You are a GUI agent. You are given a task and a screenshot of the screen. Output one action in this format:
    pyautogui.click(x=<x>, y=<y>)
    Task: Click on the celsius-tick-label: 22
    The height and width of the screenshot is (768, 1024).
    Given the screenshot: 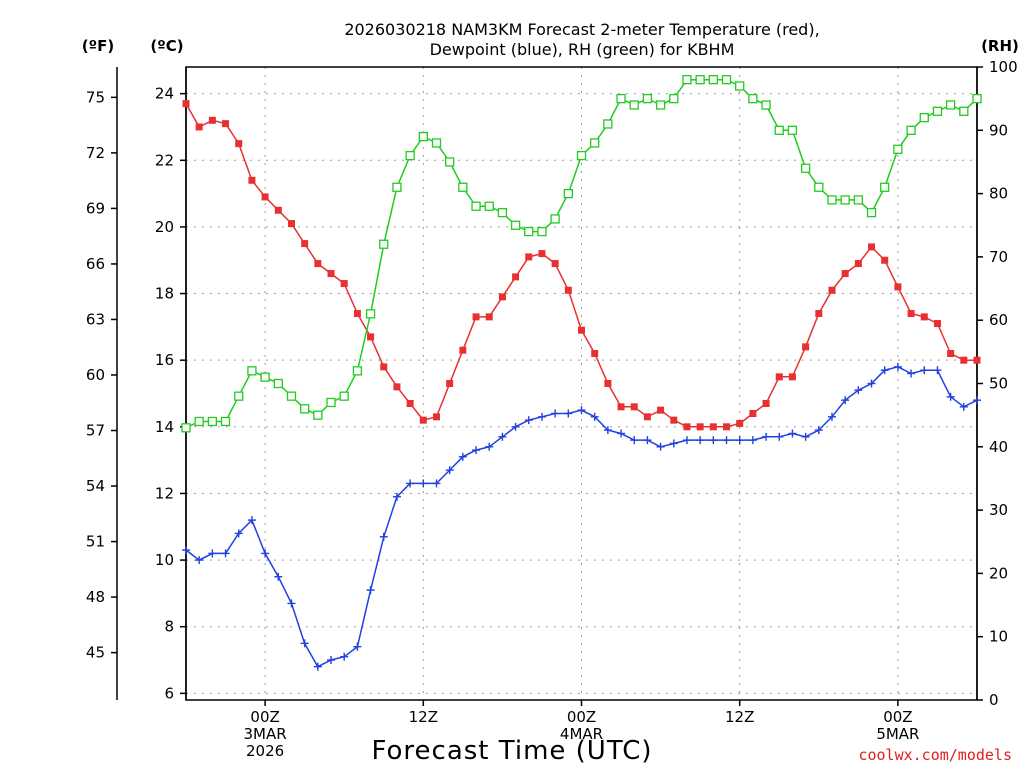 What is the action you would take?
    pyautogui.click(x=164, y=160)
    